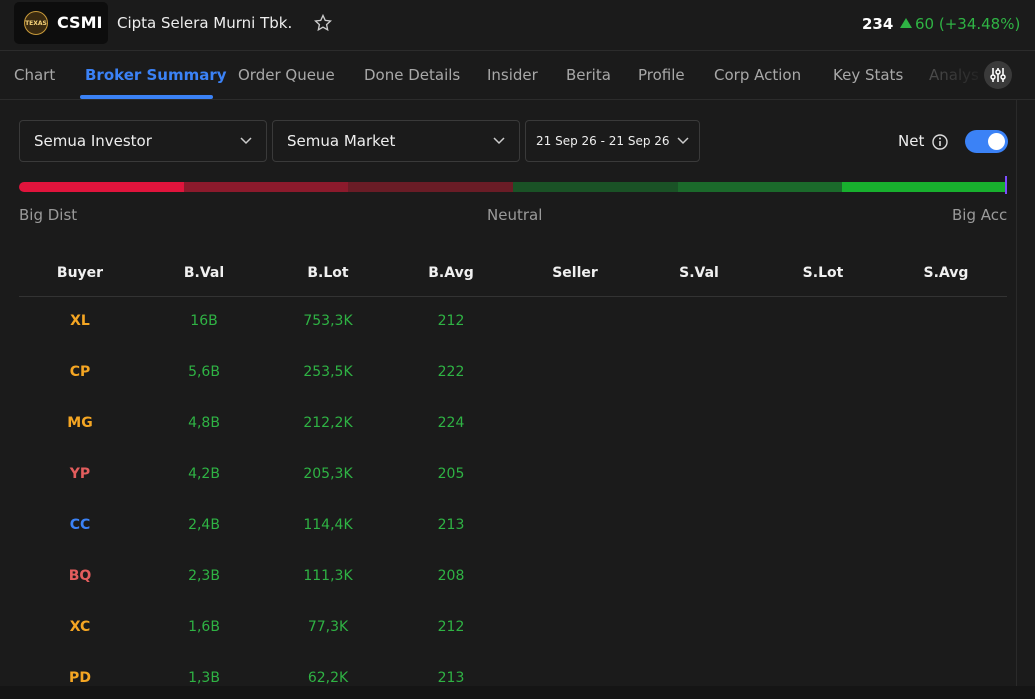 The width and height of the screenshot is (1035, 699). What do you see at coordinates (328, 525) in the screenshot?
I see `cell-value: 114,4K` at bounding box center [328, 525].